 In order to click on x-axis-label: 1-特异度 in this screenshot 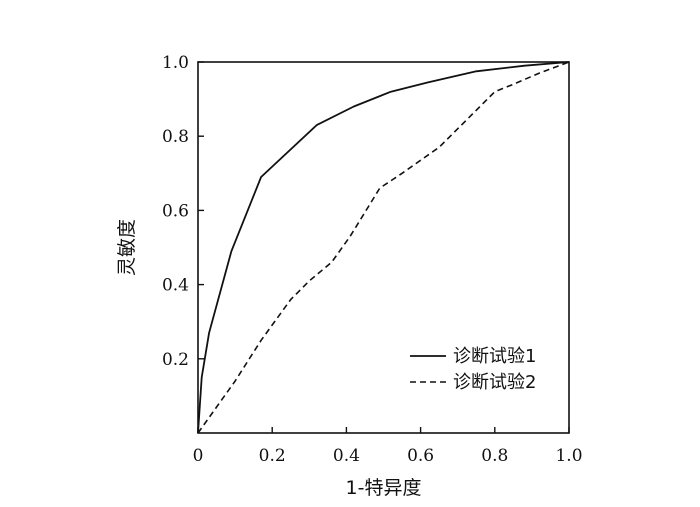, I will do `click(384, 488)`.